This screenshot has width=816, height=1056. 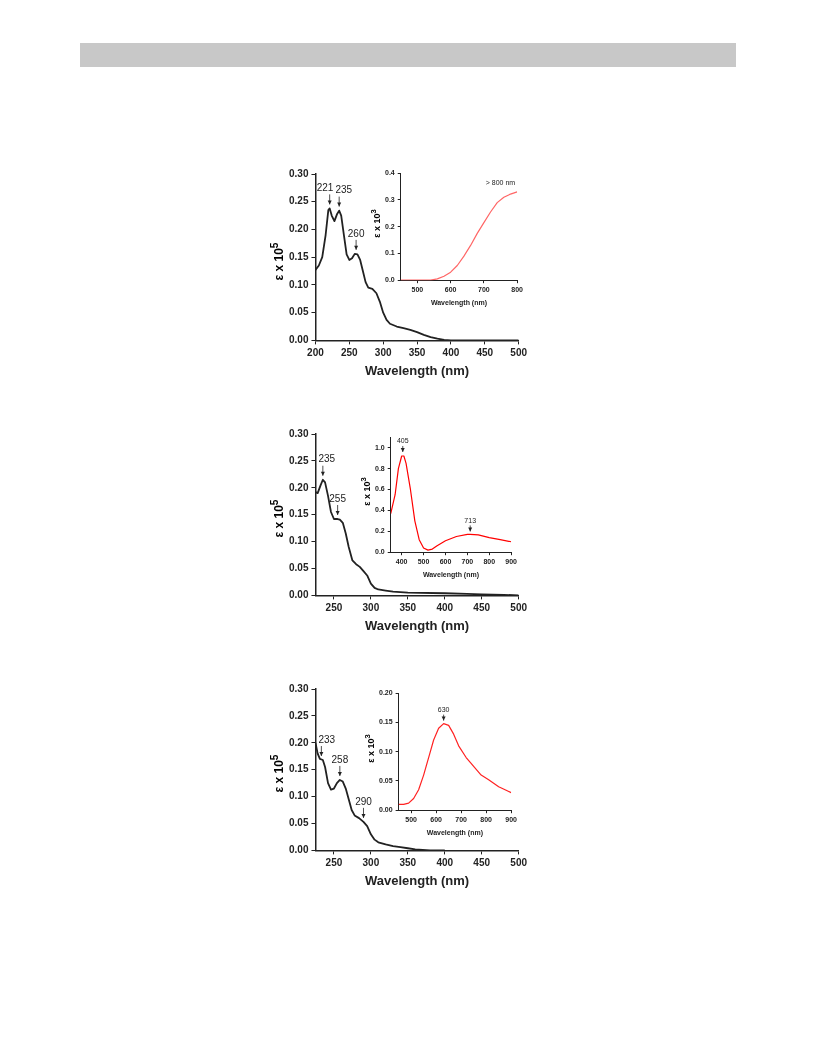 I want to click on annotation: 221, so click(x=325, y=188).